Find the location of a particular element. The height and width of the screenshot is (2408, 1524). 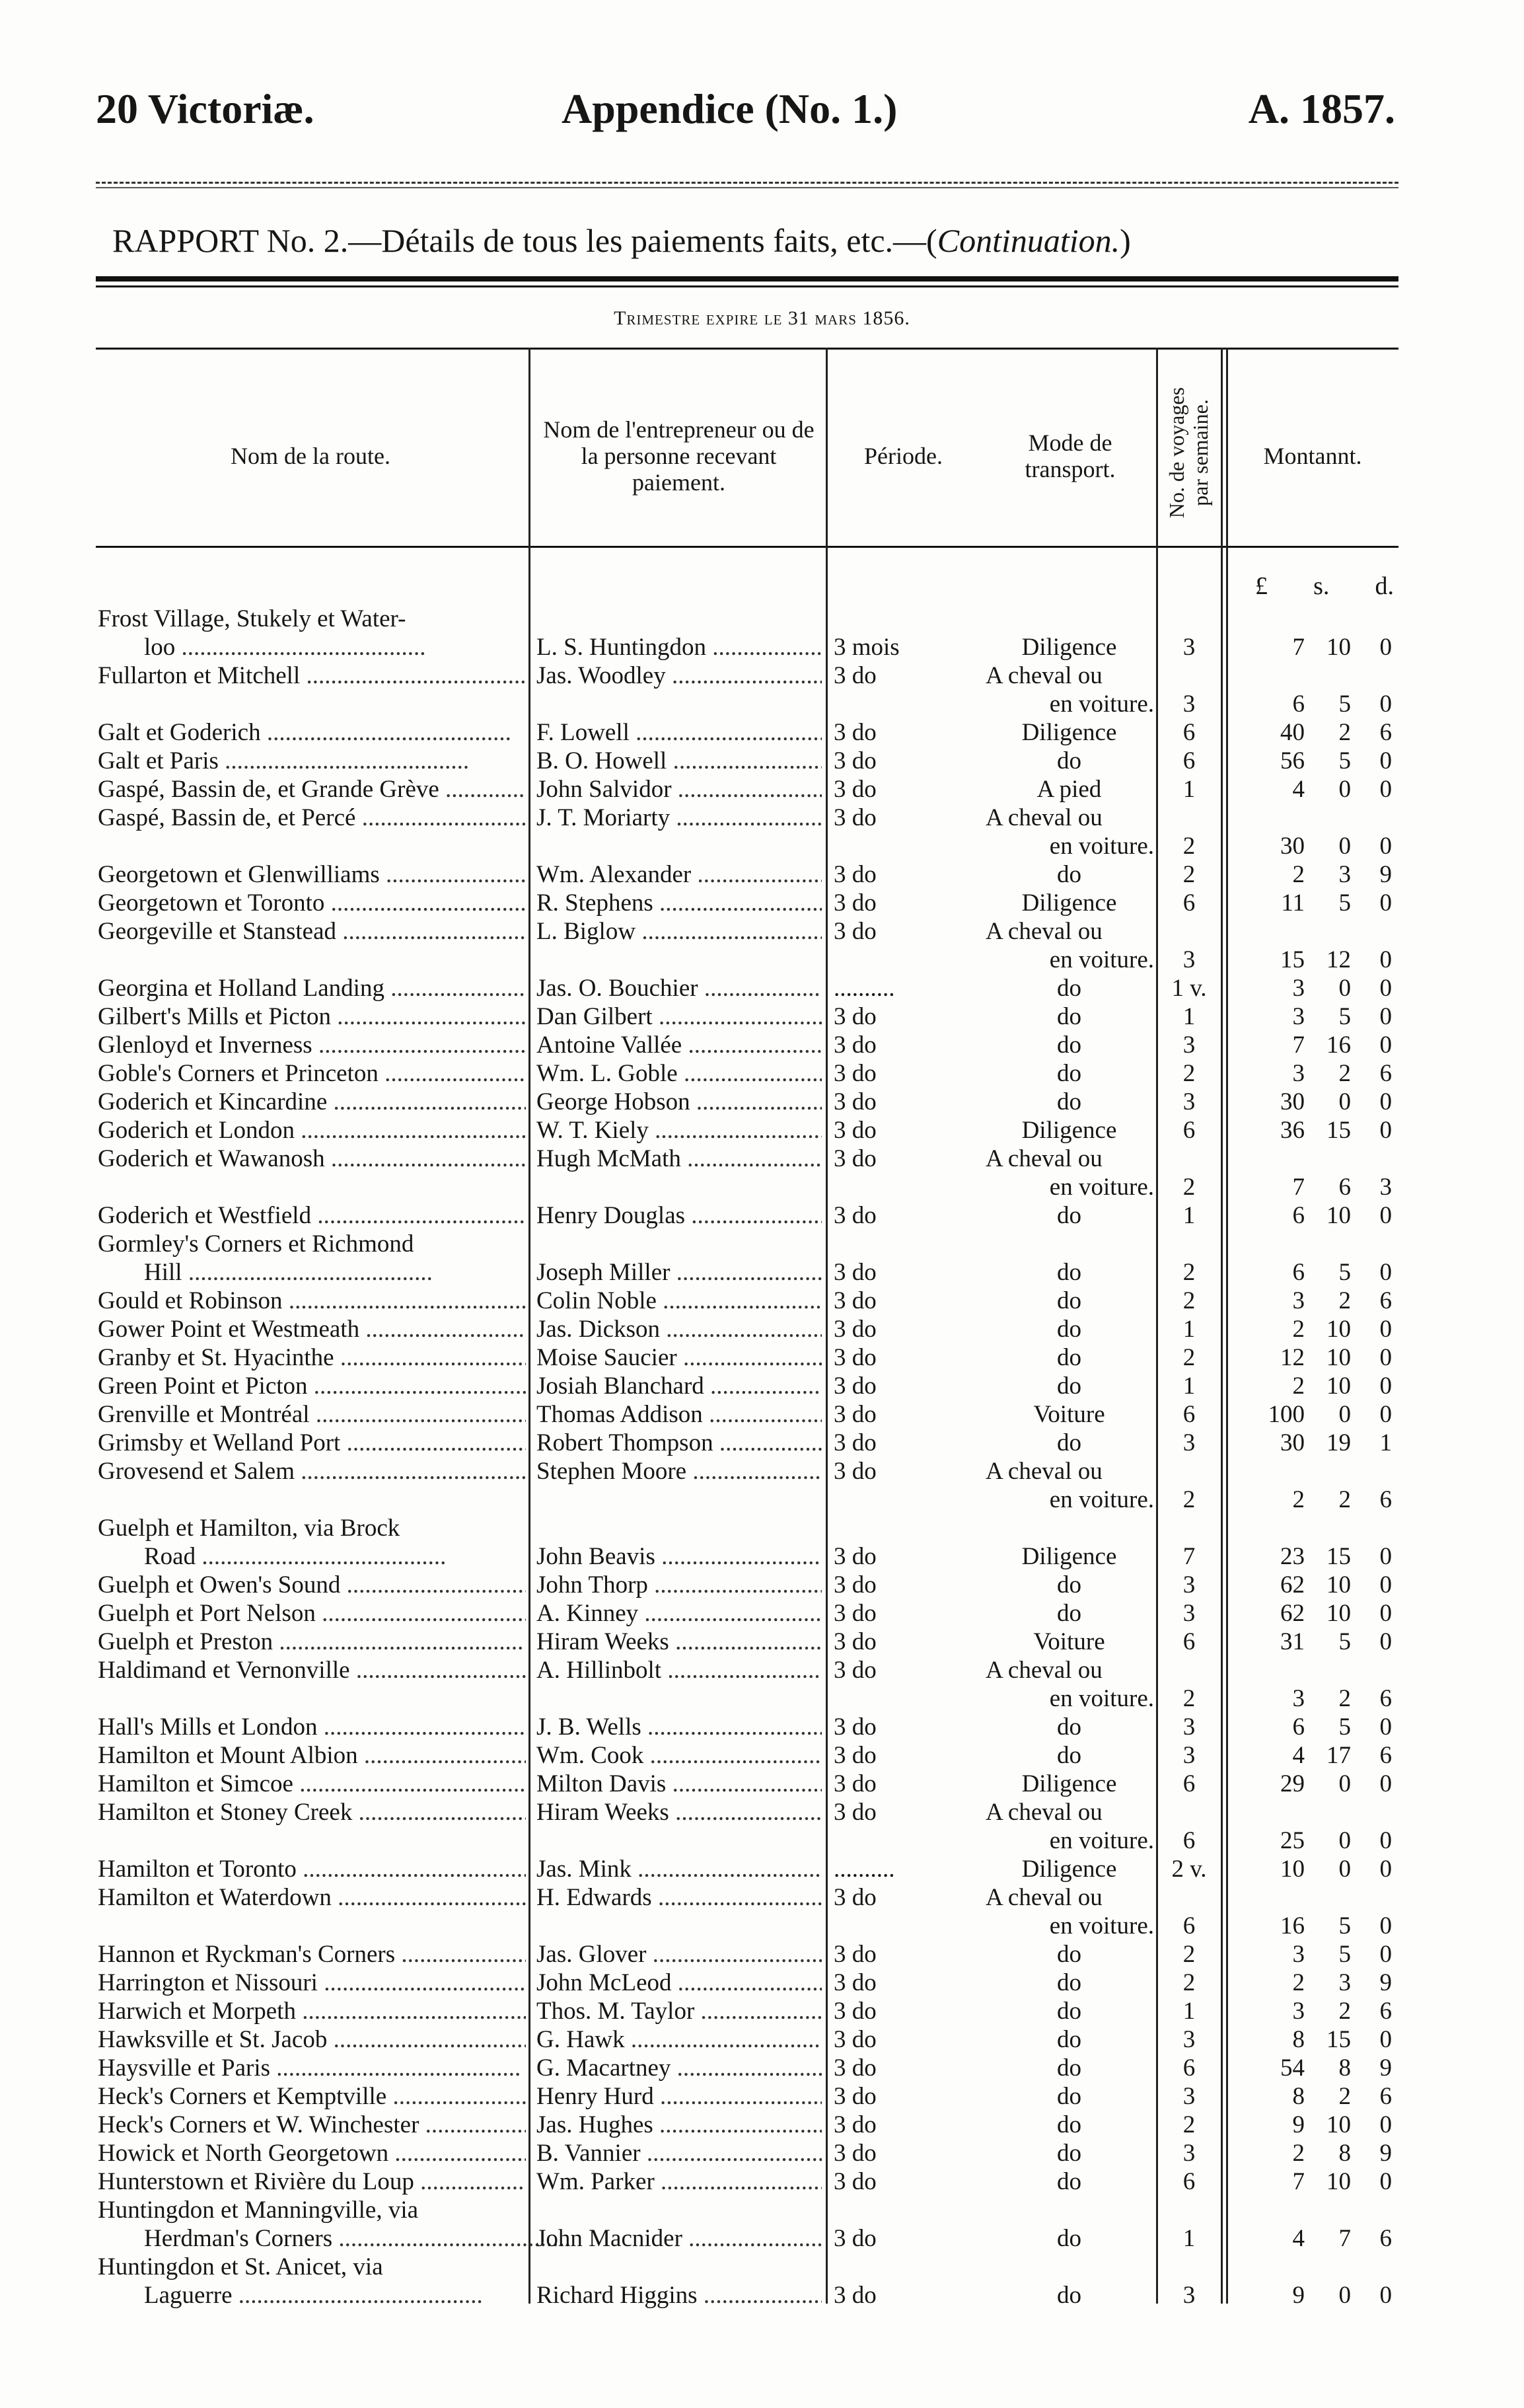

route-name-text: Galt et Paris is located at coordinates (158, 760).